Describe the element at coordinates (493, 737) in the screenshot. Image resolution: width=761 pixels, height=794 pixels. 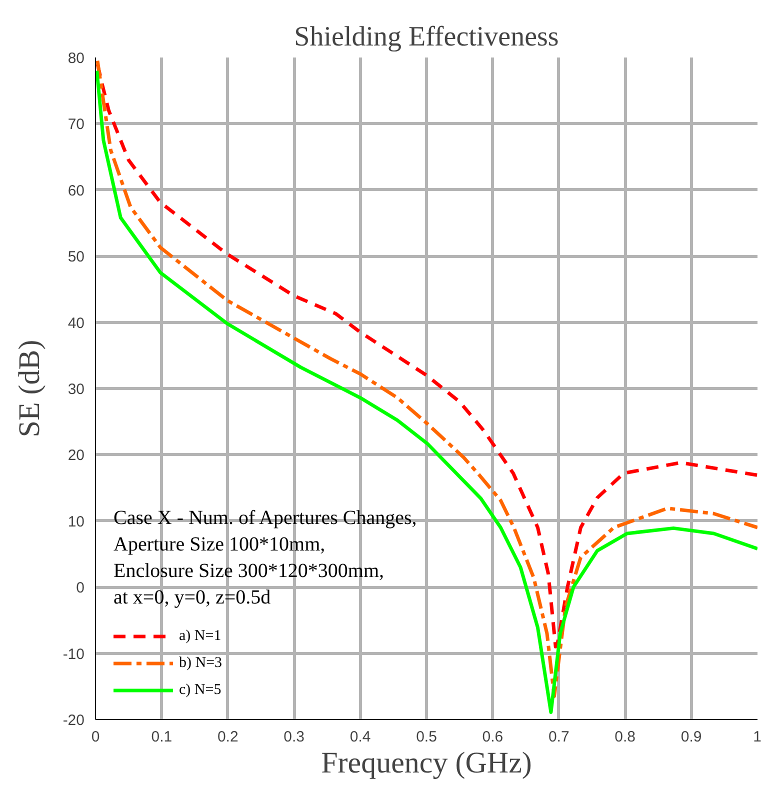
I see `x-tick-label: 0.6` at that location.